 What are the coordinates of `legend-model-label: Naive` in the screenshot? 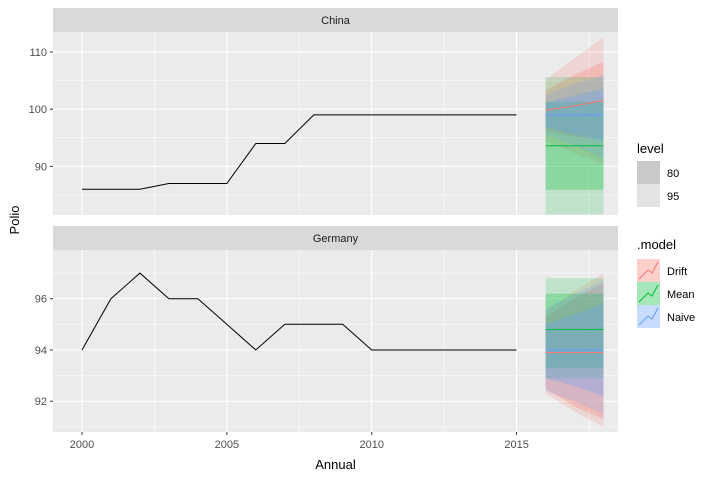 It's located at (681, 318).